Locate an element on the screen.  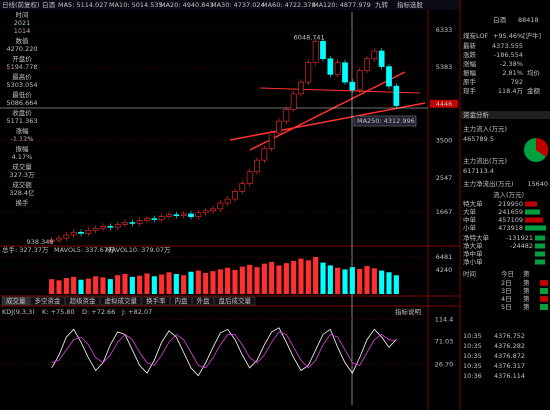
flow-name: 大单 is located at coordinates (470, 211).